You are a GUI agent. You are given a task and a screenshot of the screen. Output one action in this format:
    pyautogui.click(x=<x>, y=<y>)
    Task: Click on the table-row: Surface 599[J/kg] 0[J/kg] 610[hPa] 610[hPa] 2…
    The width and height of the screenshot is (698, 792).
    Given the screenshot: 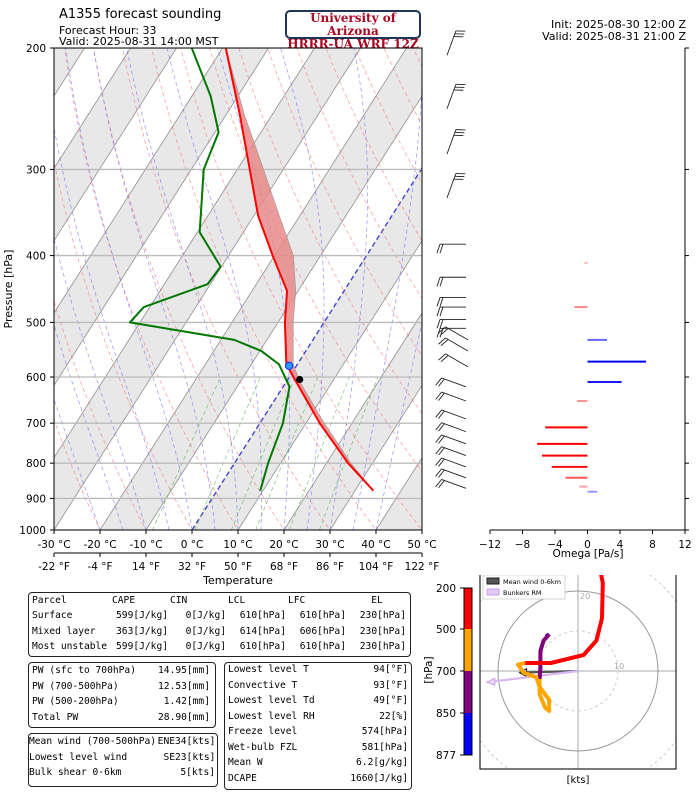 What is the action you would take?
    pyautogui.click(x=219, y=616)
    